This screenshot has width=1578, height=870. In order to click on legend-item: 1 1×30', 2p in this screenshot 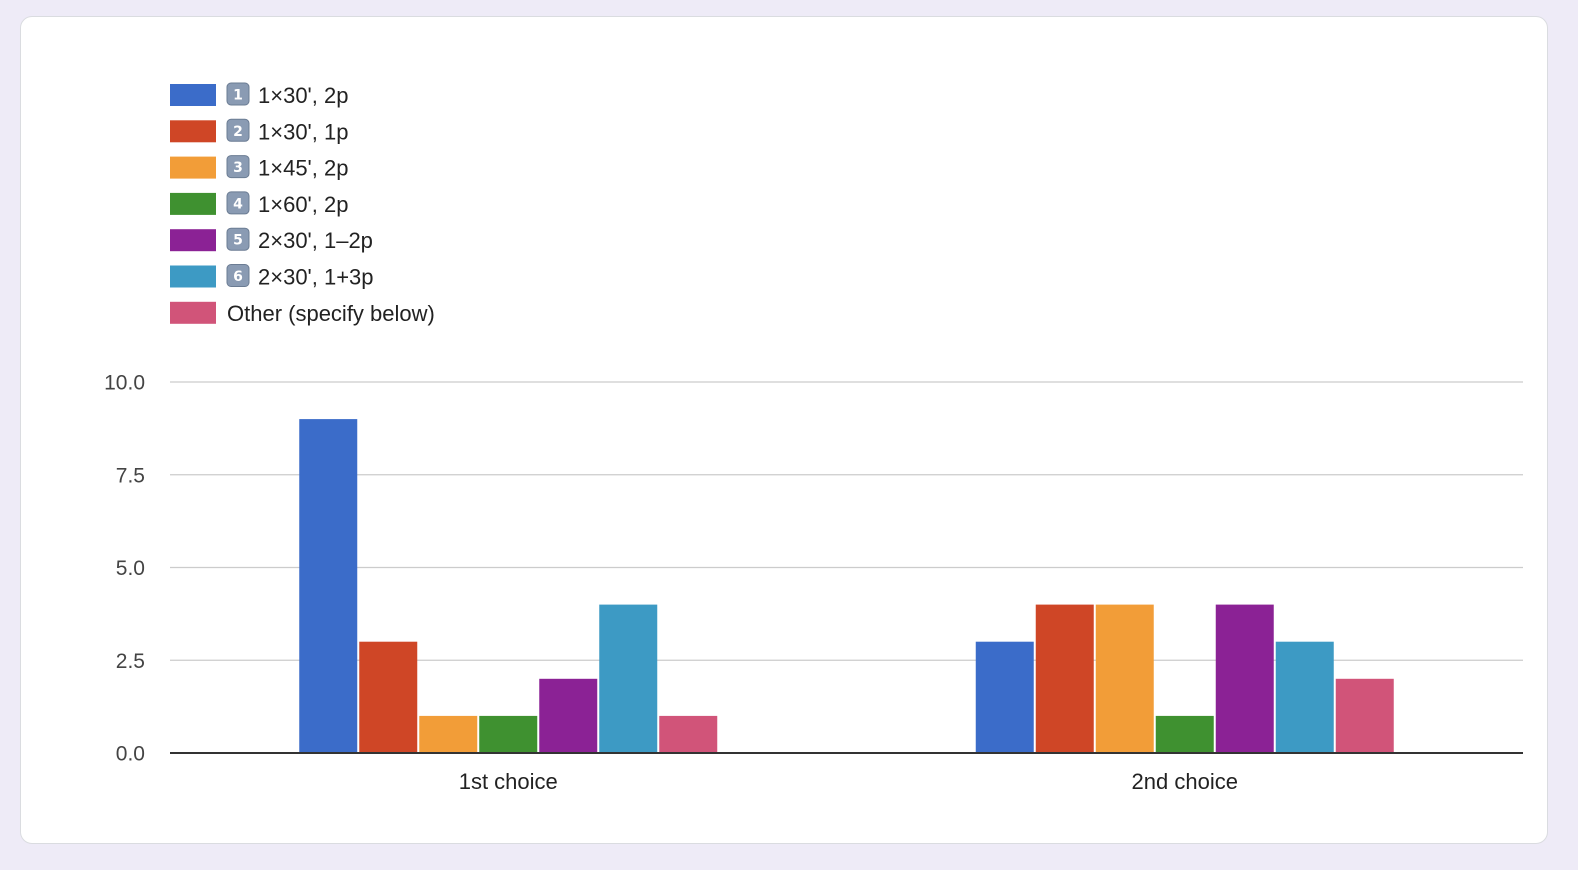, I will do `click(259, 95)`.